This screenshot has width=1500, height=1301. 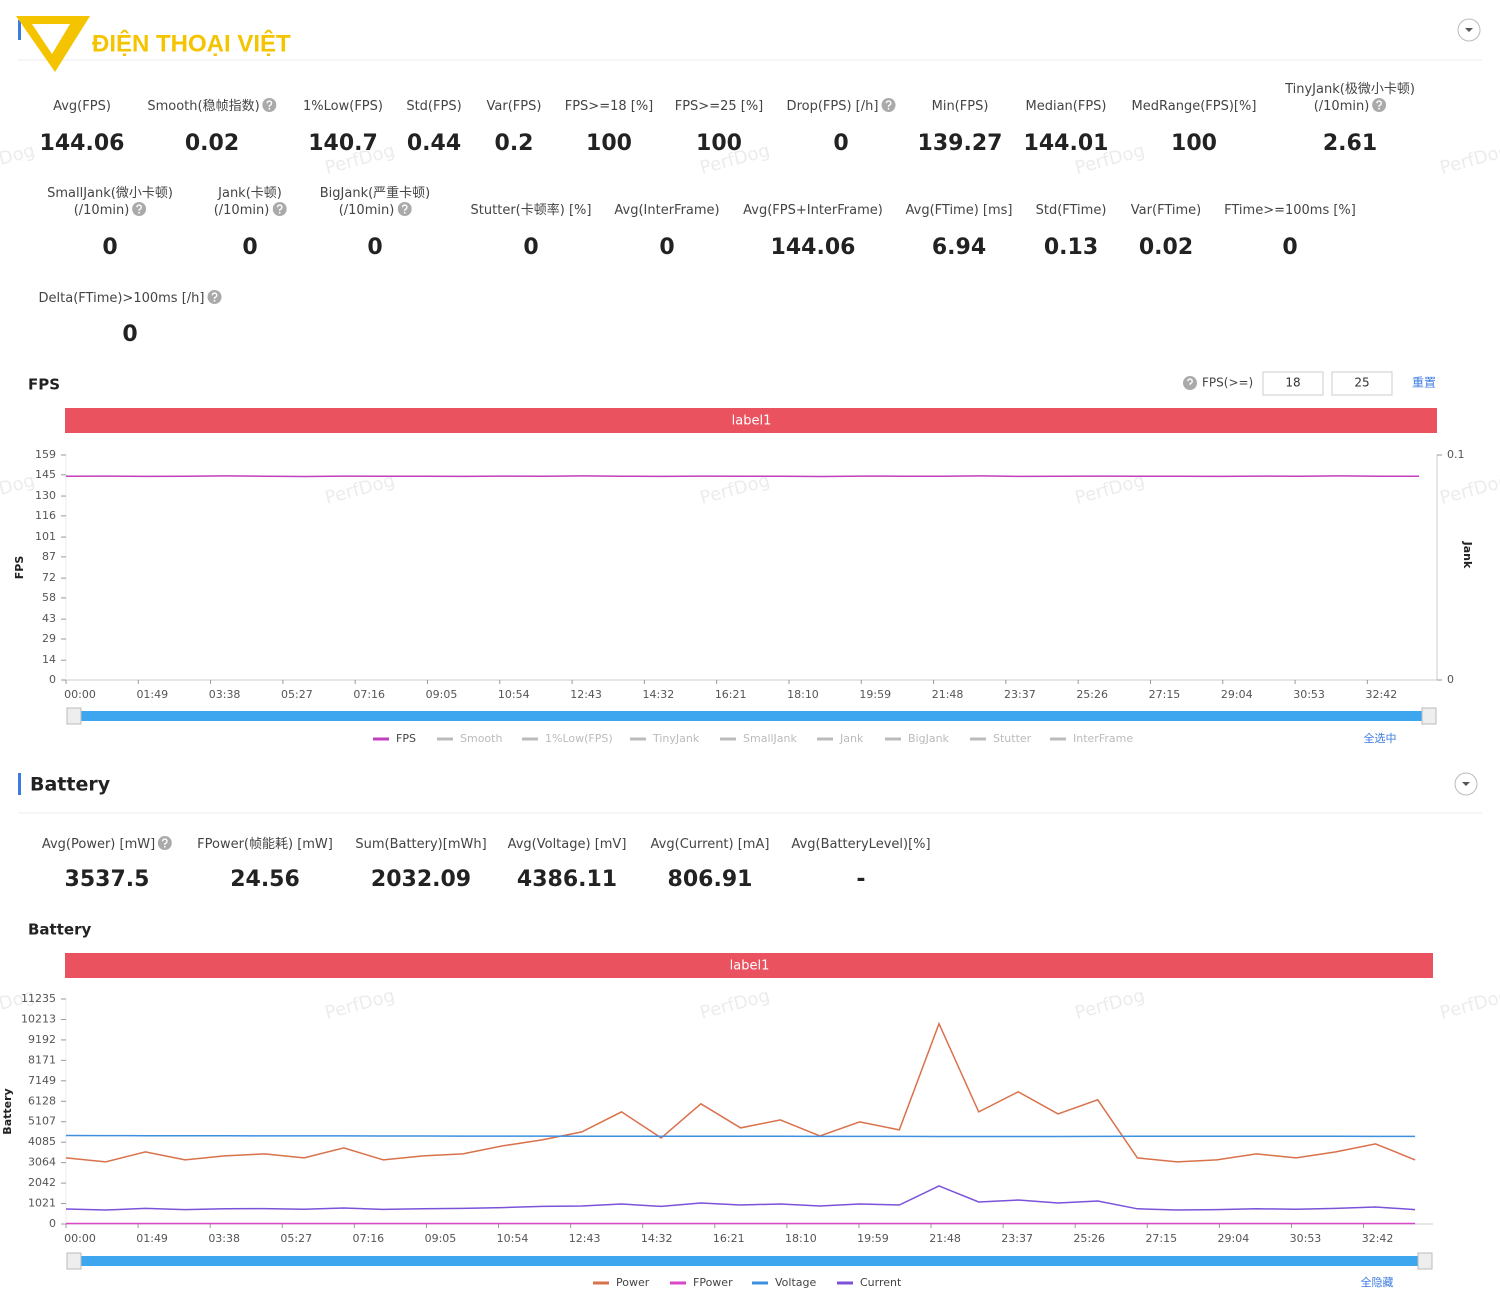 What do you see at coordinates (70, 785) in the screenshot?
I see `section-title: Battery` at bounding box center [70, 785].